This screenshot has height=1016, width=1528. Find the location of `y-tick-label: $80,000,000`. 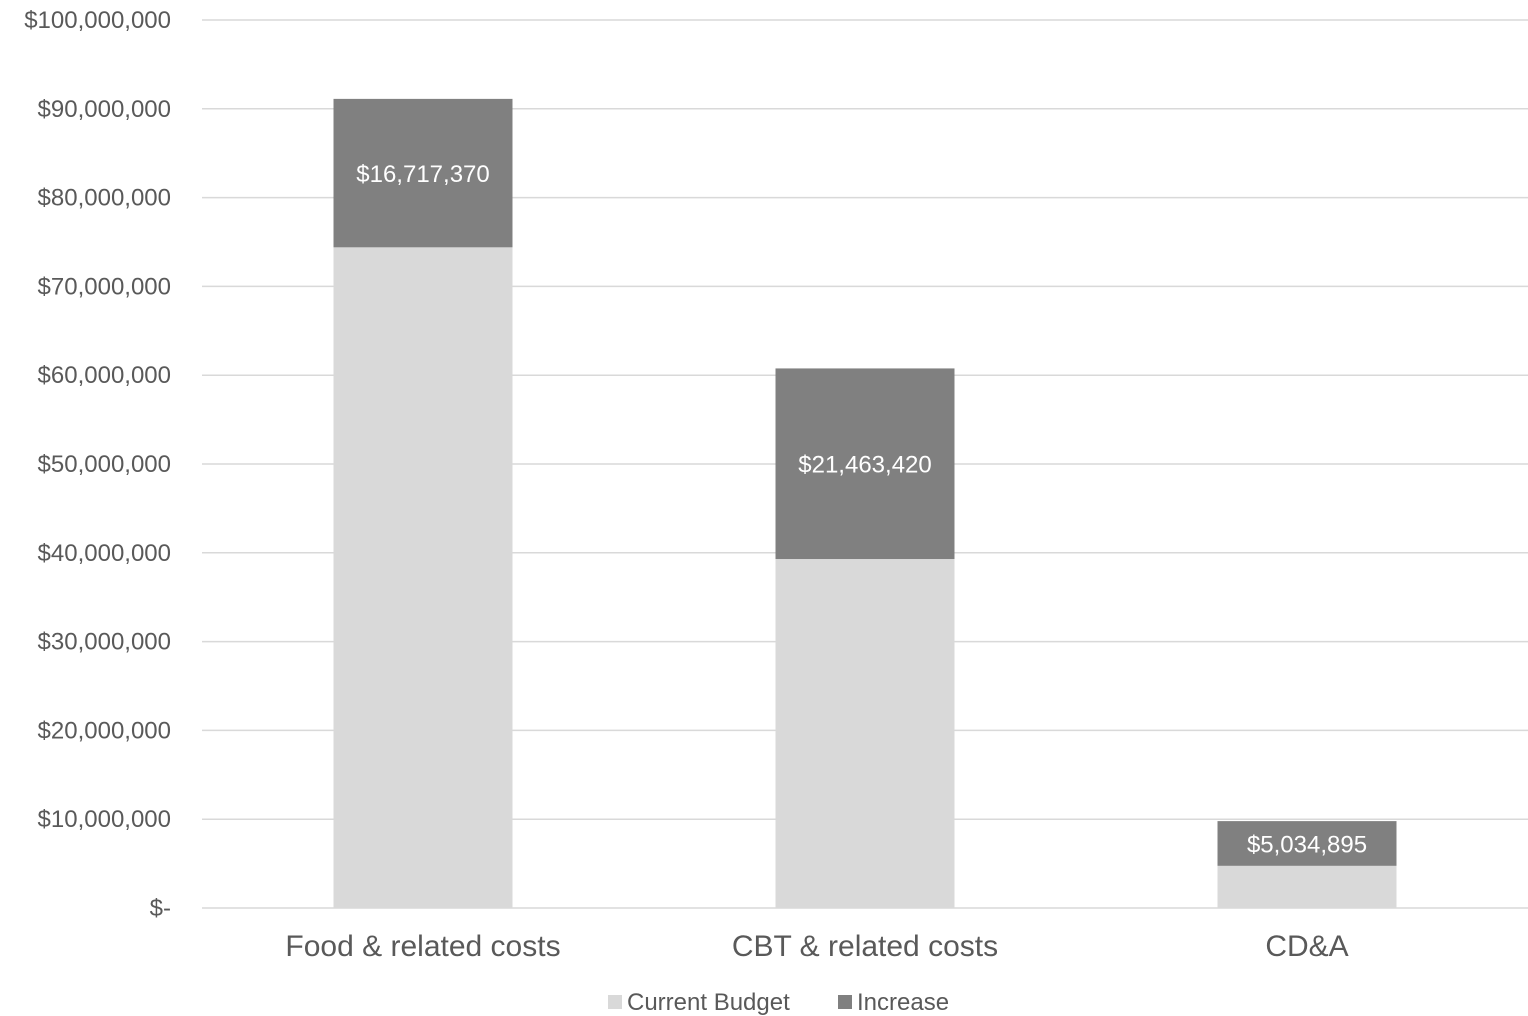

y-tick-label: $80,000,000 is located at coordinates (104, 198).